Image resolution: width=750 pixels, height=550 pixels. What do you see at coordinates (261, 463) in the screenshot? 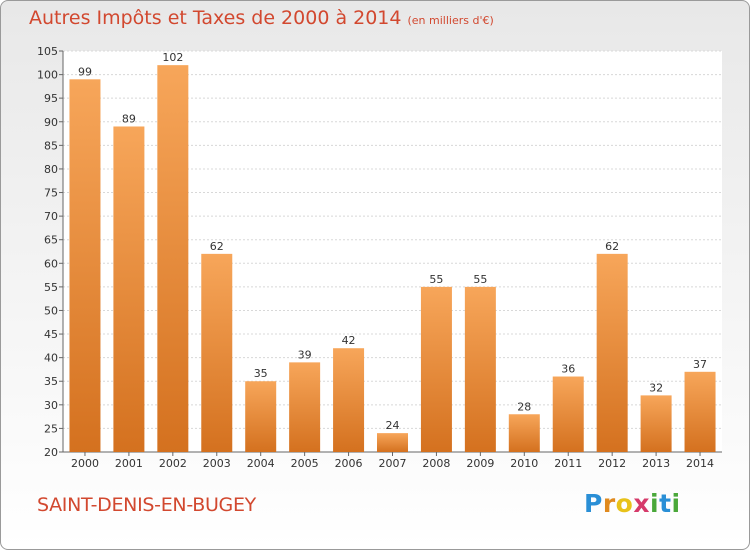
I see `x-tick-label-2004: 2004` at bounding box center [261, 463].